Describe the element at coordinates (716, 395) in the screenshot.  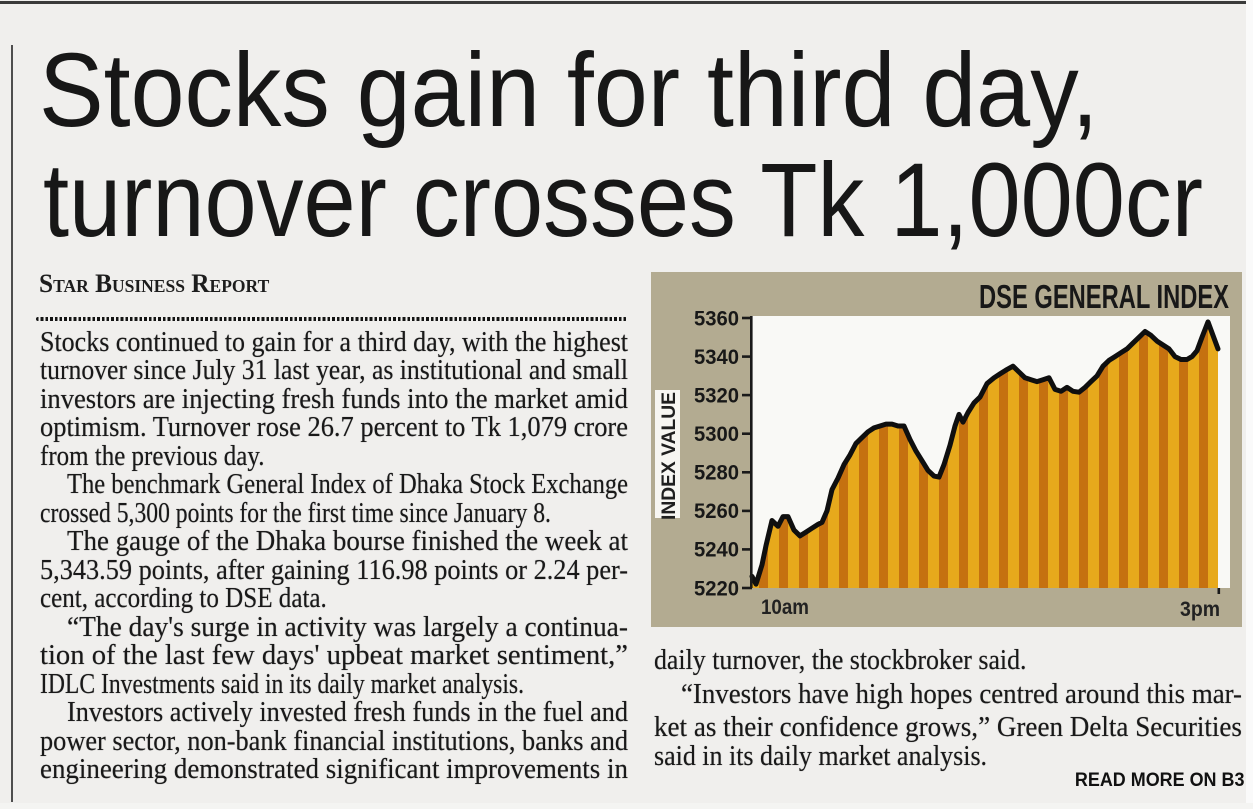
I see `svg-text: 5320` at that location.